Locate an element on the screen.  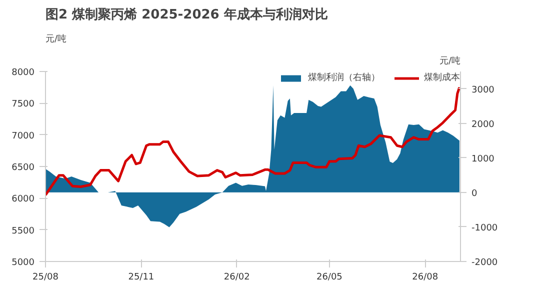
chart-title: 图2 煤制聚丙烯 2025-2026 年成本与利润对比 is located at coordinates (187, 14).